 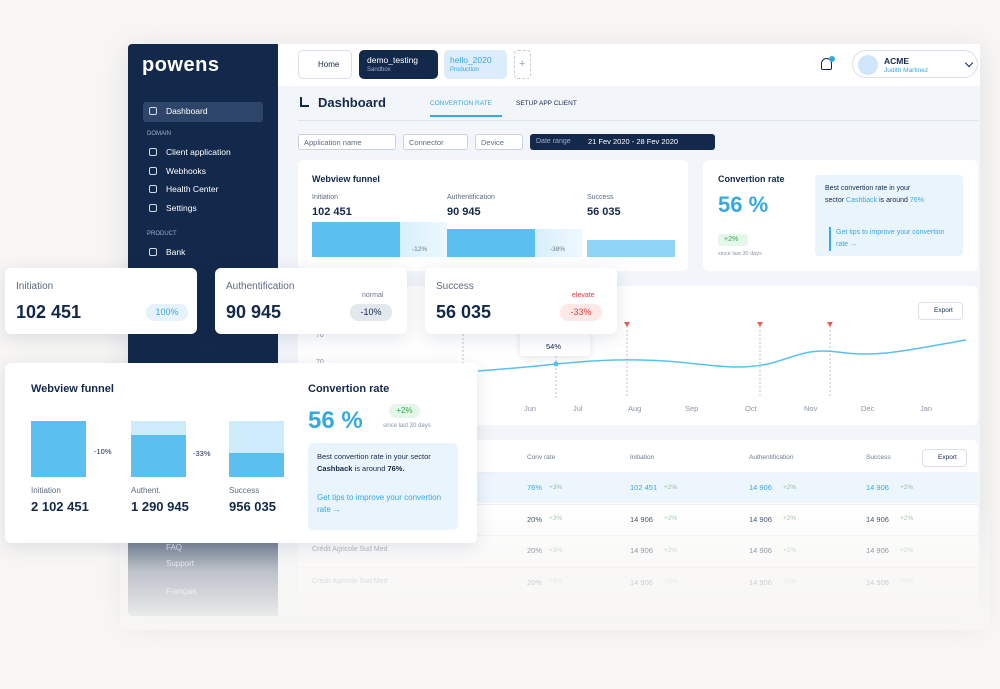 What do you see at coordinates (583, 295) in the screenshot?
I see `kpi-status: elevate` at bounding box center [583, 295].